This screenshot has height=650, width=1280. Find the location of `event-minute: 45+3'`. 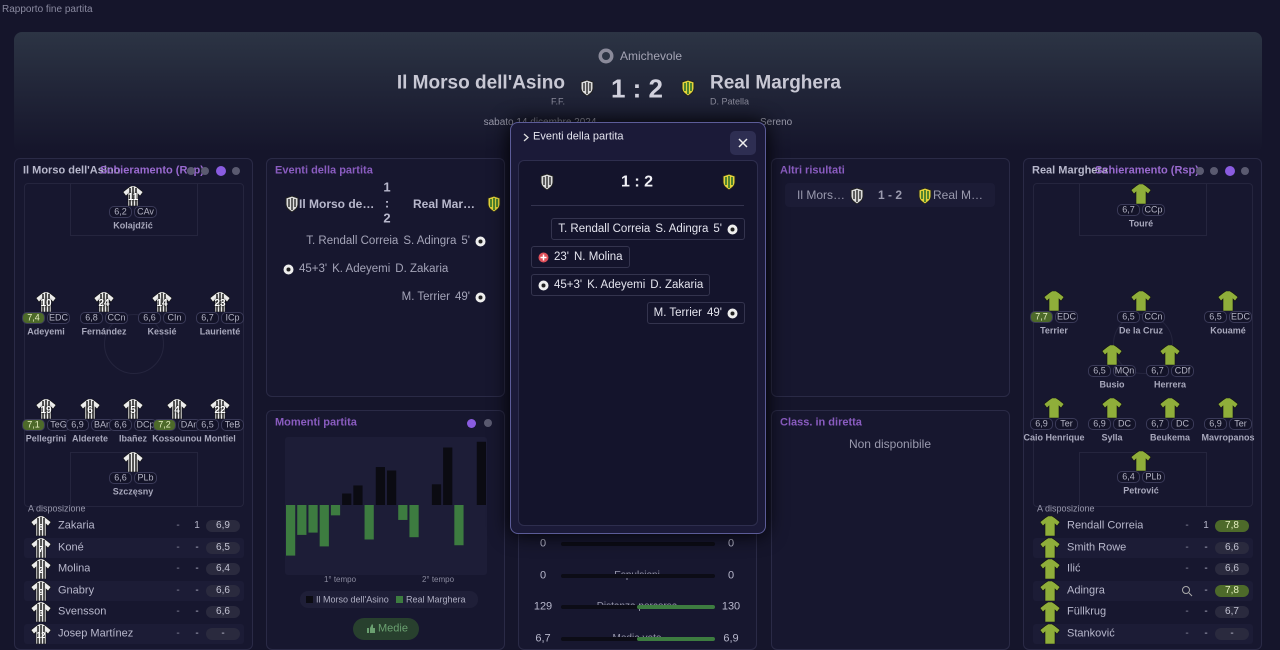

event-minute: 45+3' is located at coordinates (313, 269).